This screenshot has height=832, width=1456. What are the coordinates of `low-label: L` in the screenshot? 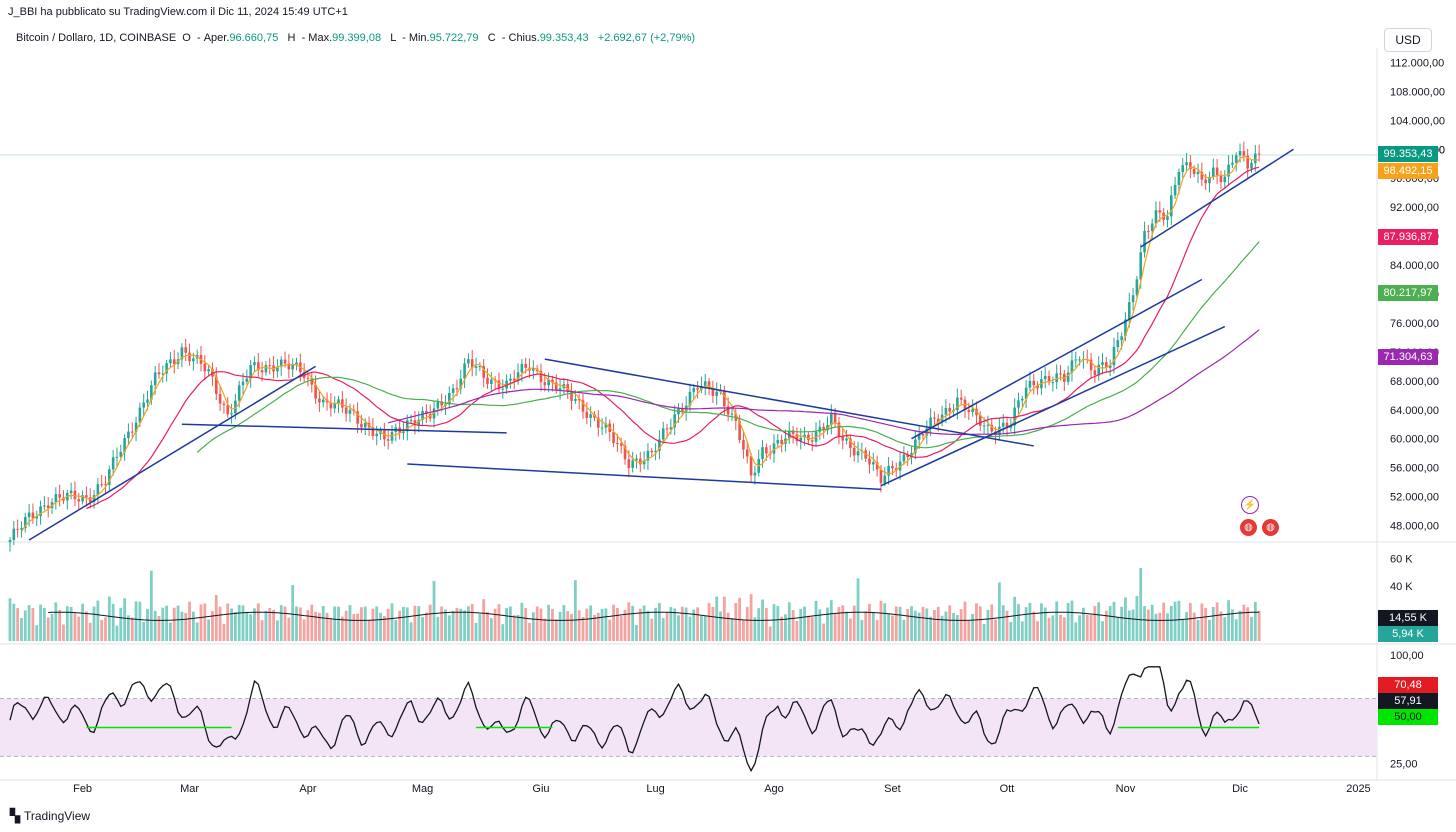 It's located at (393, 38).